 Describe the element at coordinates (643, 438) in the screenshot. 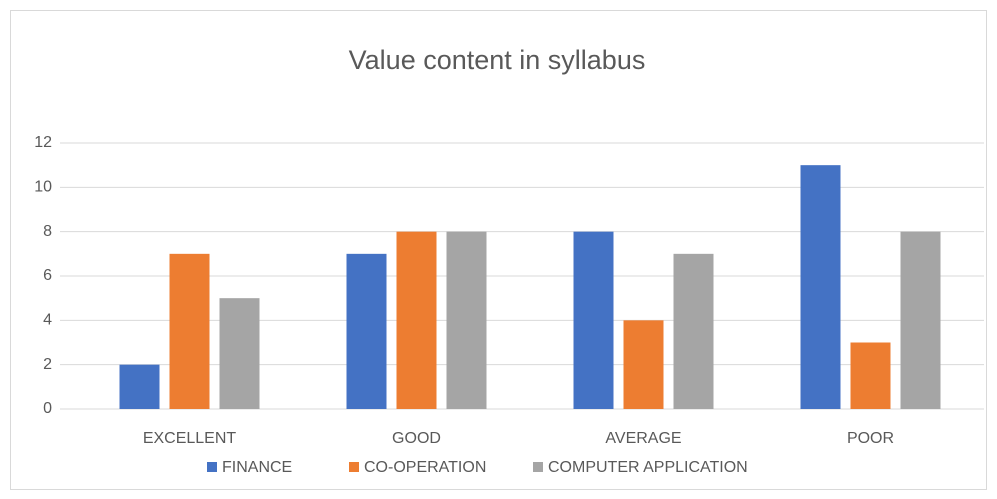

I see `x-tick-label: AVERAGE` at that location.